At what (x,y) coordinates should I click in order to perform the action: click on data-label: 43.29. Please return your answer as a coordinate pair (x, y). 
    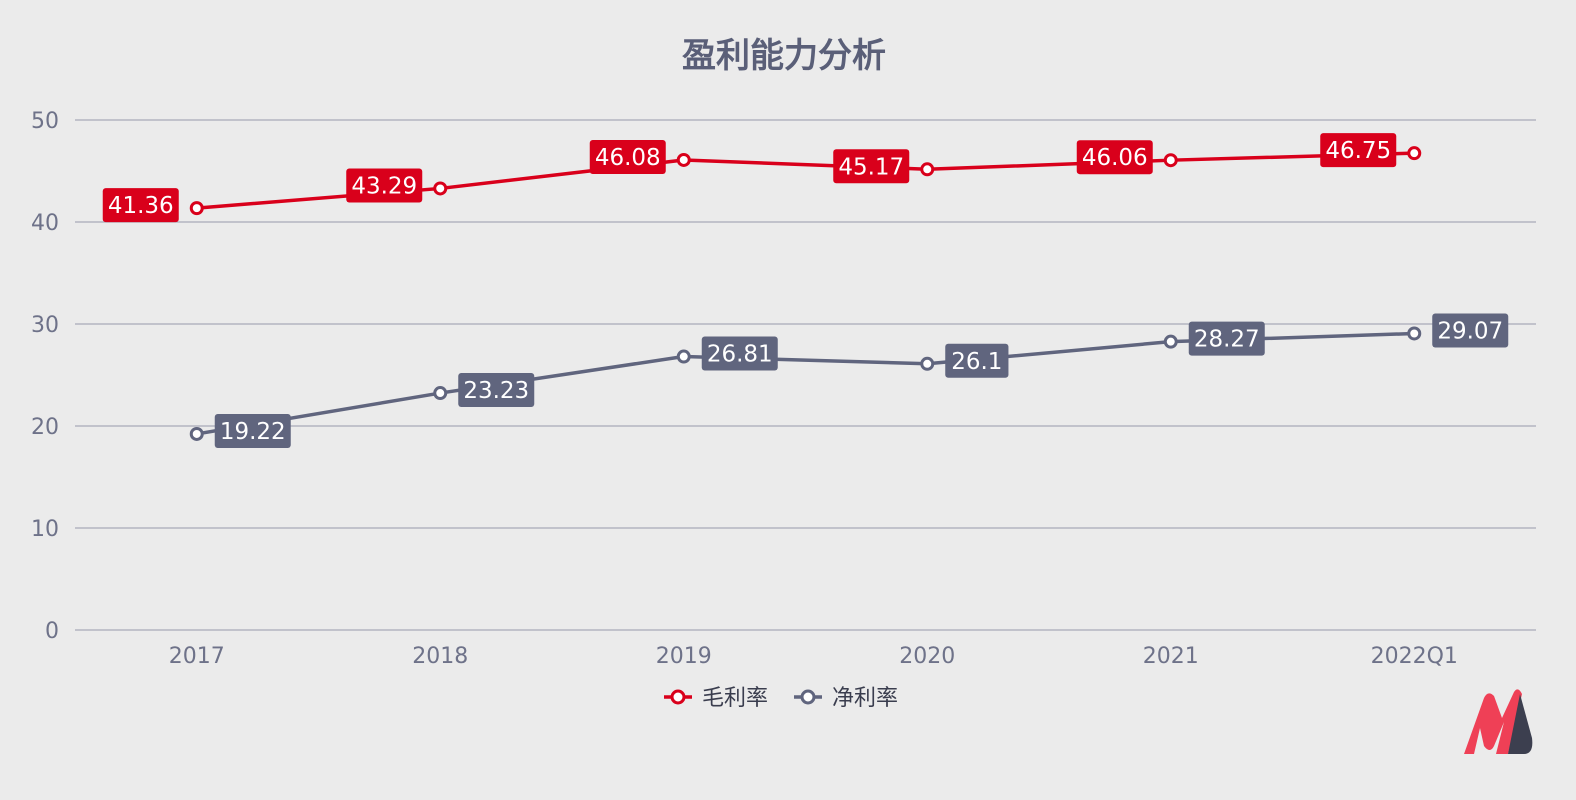
    Looking at the image, I should click on (384, 185).